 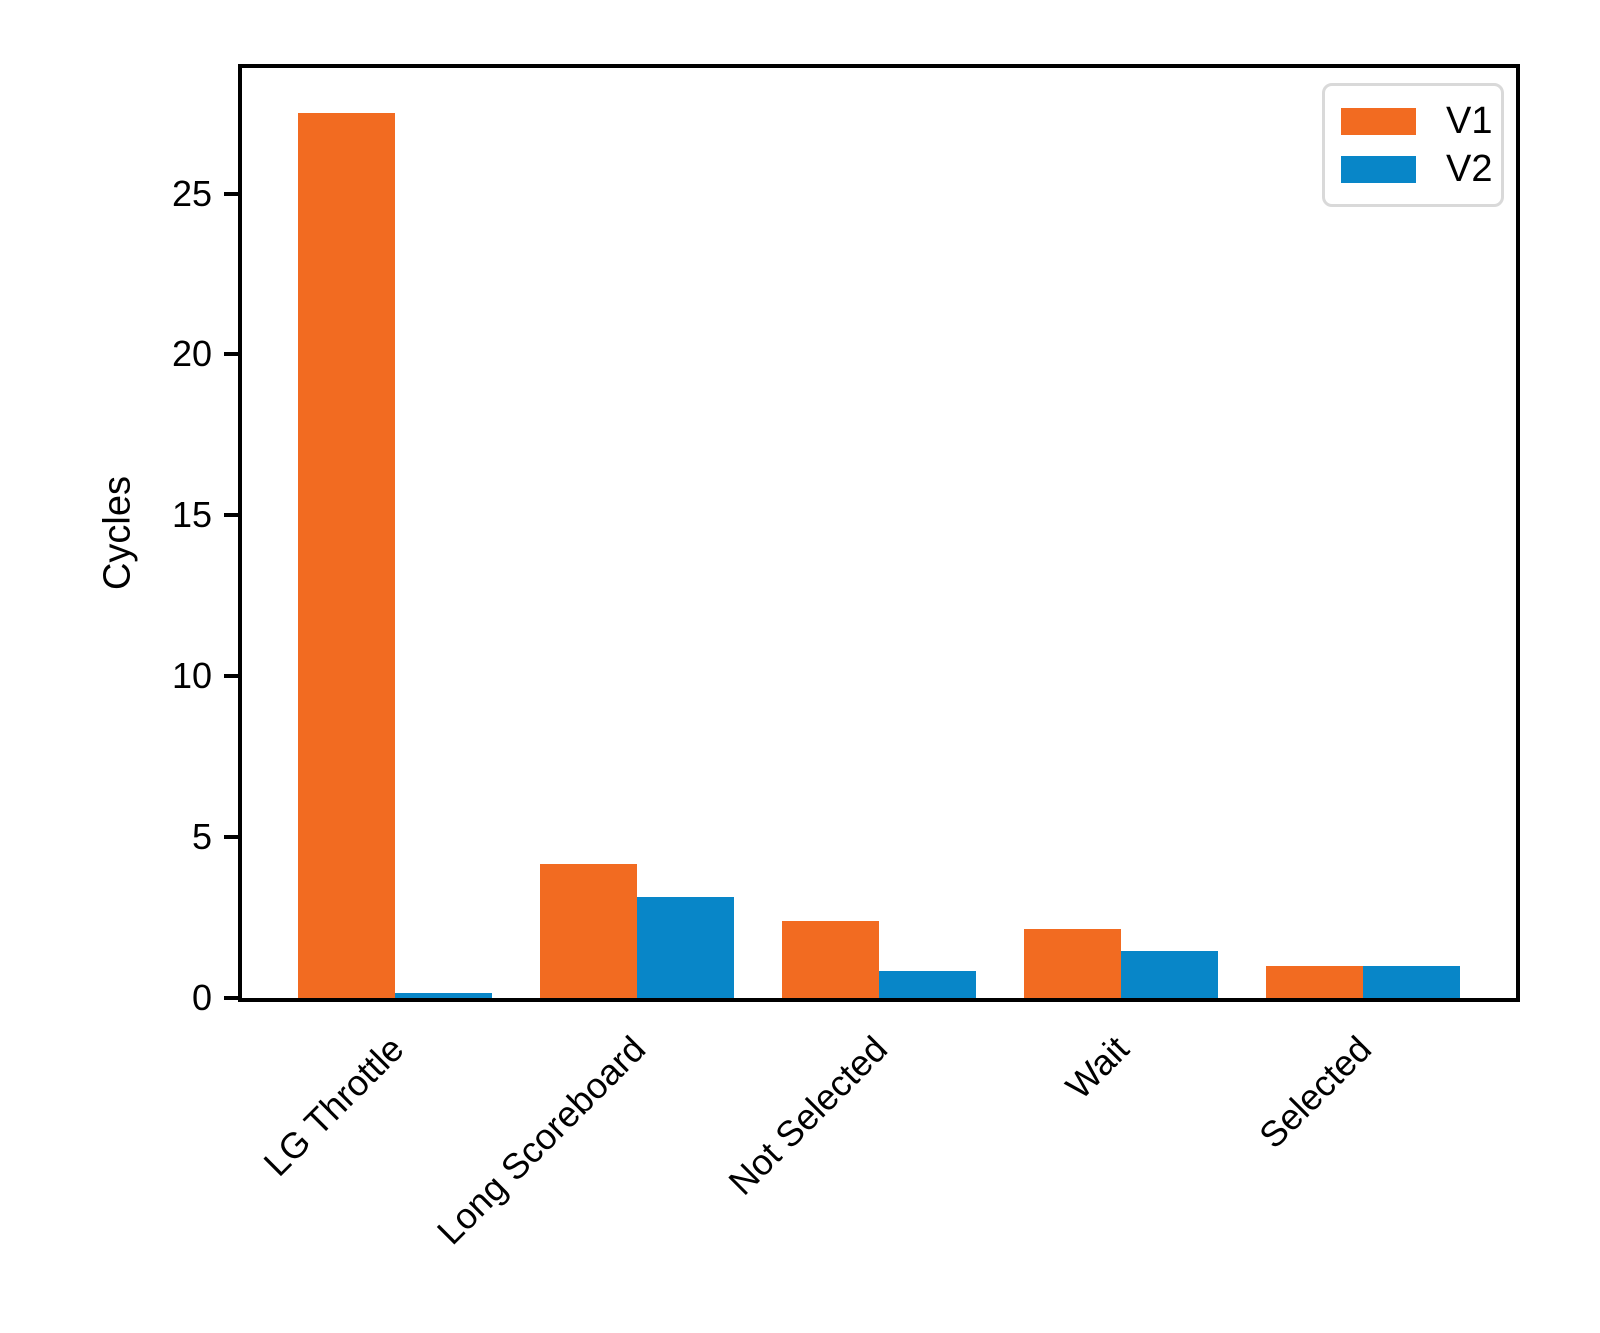 I want to click on y-tick-label-5: 5, so click(x=201, y=836).